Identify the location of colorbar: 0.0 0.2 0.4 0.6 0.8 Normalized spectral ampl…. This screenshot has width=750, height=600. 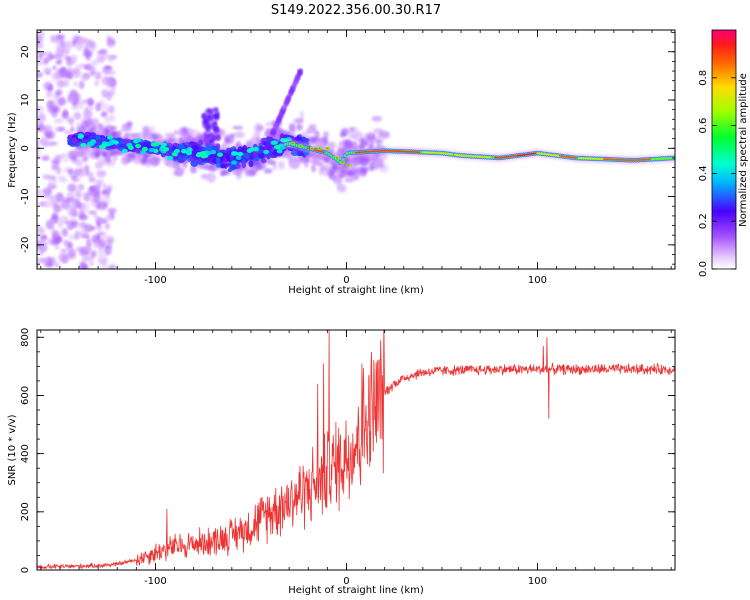
(723, 153).